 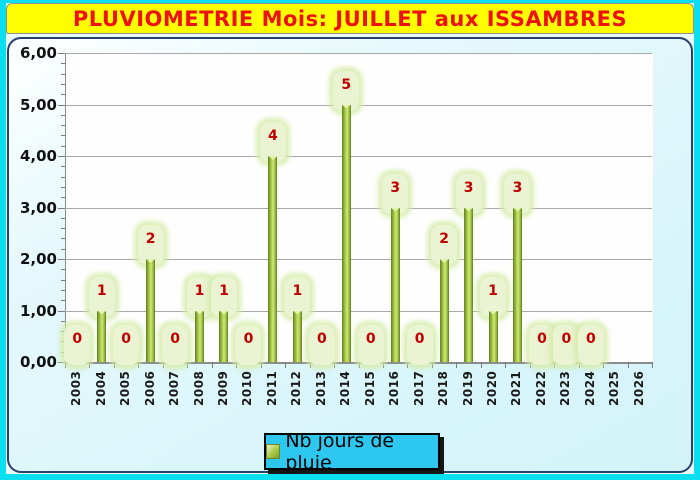 What do you see at coordinates (273, 451) in the screenshot?
I see `legend-marker-icon` at bounding box center [273, 451].